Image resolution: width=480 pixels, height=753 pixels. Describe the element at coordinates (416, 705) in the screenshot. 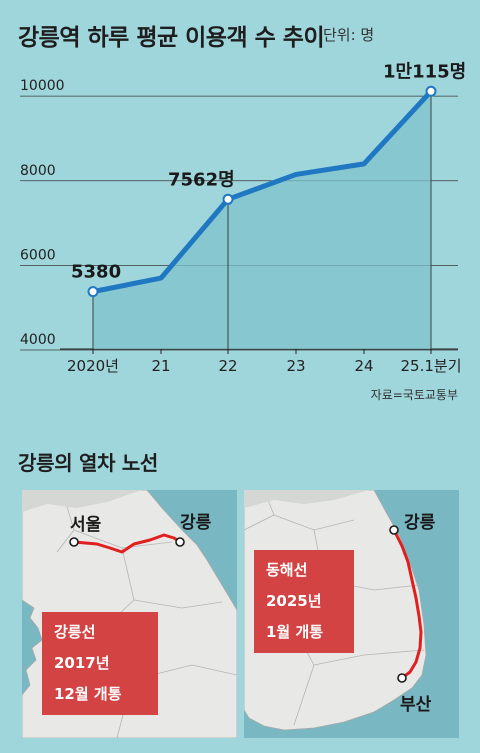

I see `city-label-busan: 부산` at that location.